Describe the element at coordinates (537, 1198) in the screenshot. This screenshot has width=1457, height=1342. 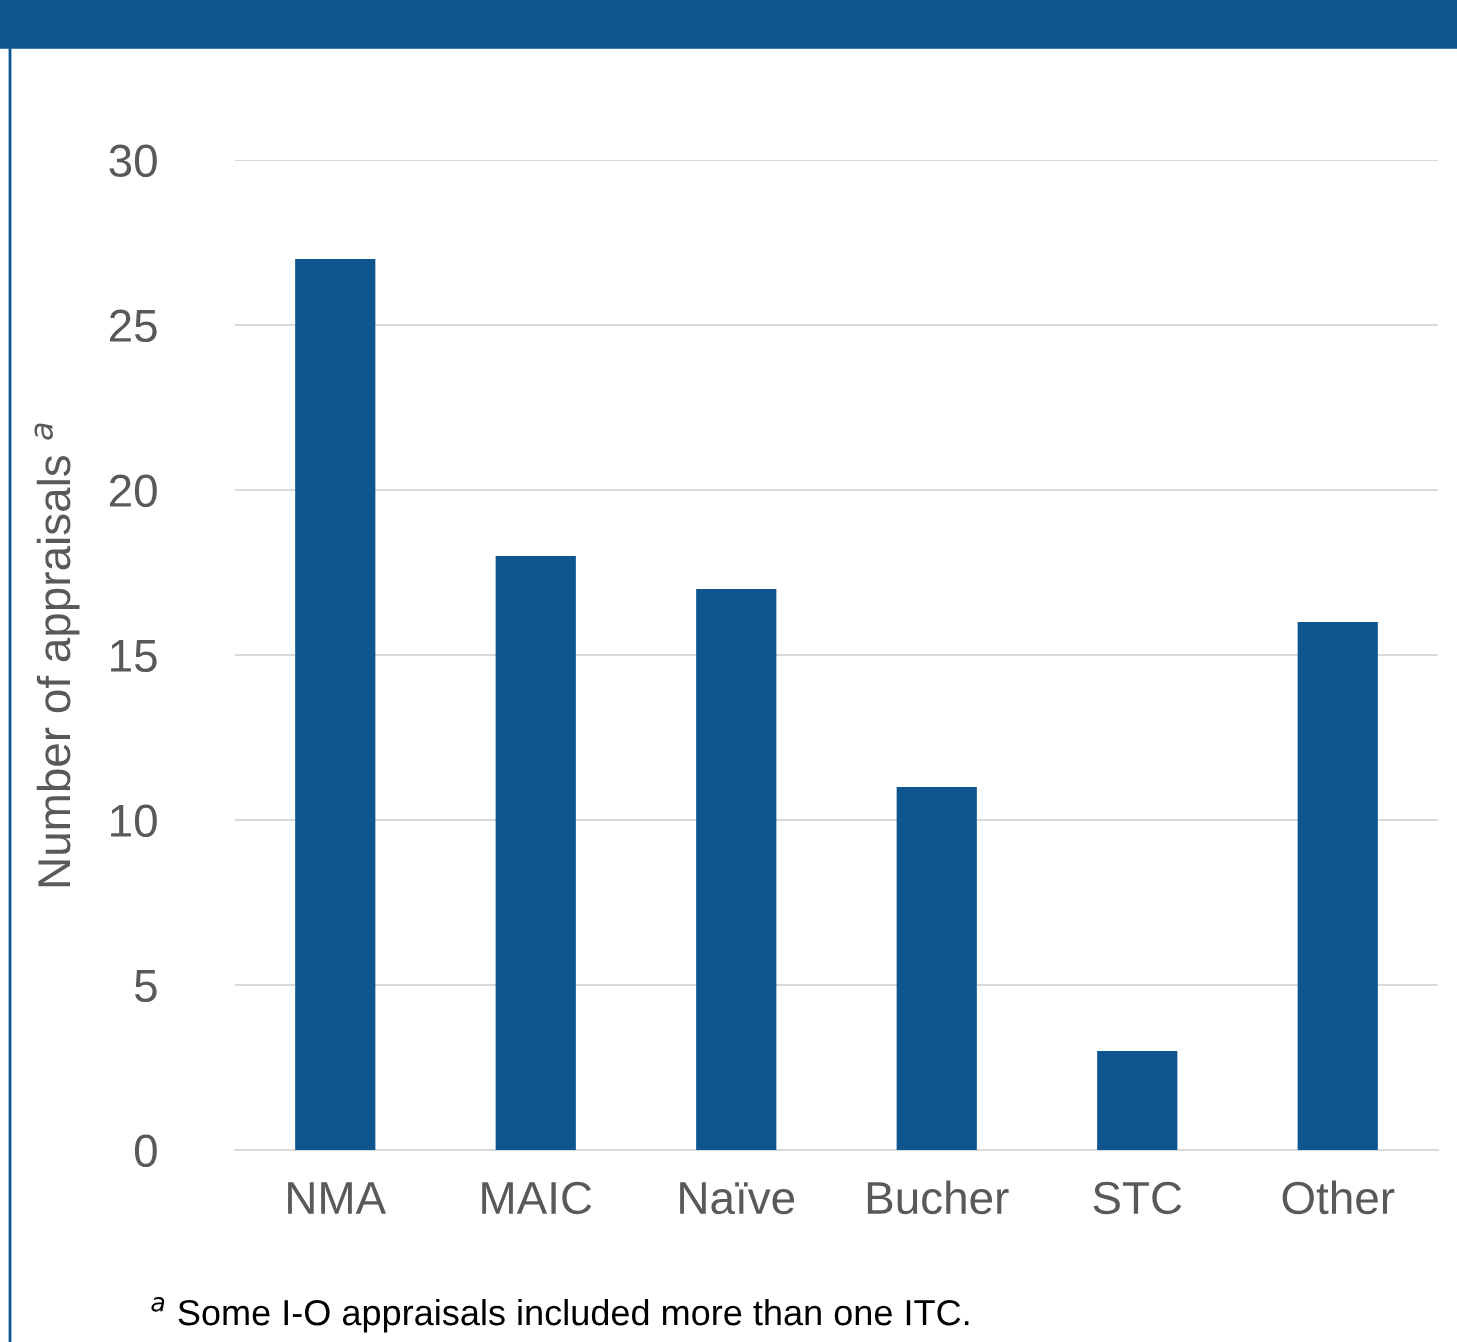
I see `x-tick-label: MAIC` at that location.